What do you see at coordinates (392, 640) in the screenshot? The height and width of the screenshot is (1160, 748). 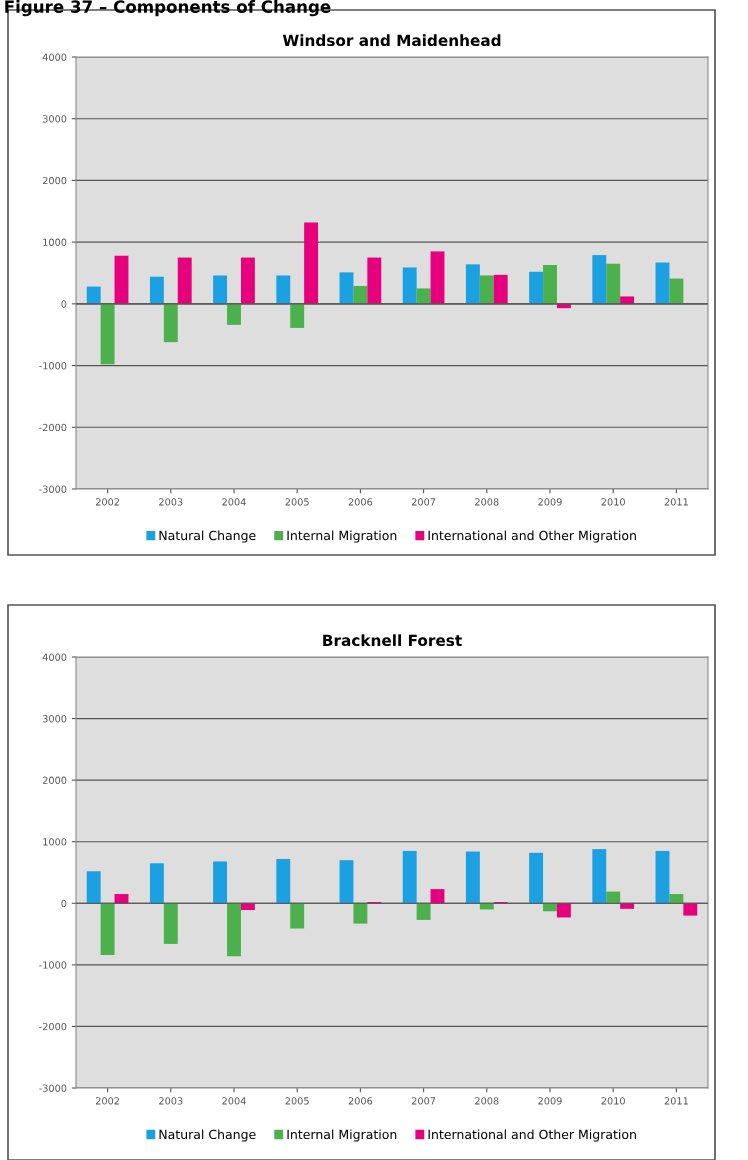 I see `chart-title: Bracknell Forest` at bounding box center [392, 640].